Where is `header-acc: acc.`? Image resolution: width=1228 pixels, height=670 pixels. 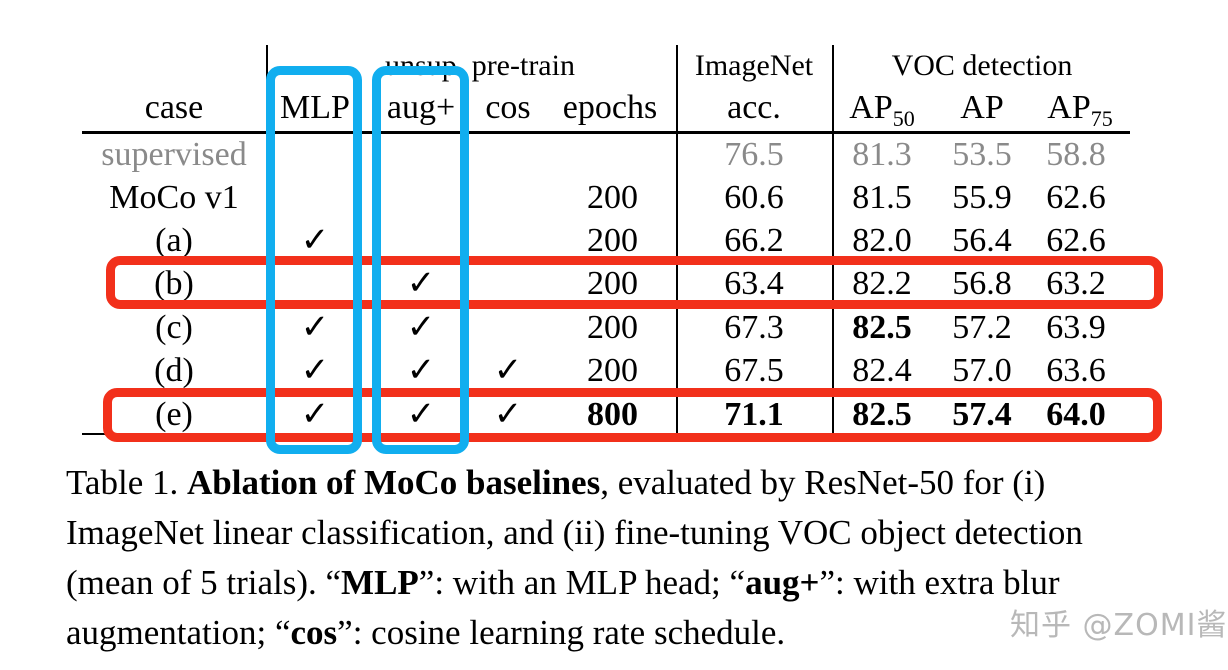 header-acc: acc. is located at coordinates (754, 107).